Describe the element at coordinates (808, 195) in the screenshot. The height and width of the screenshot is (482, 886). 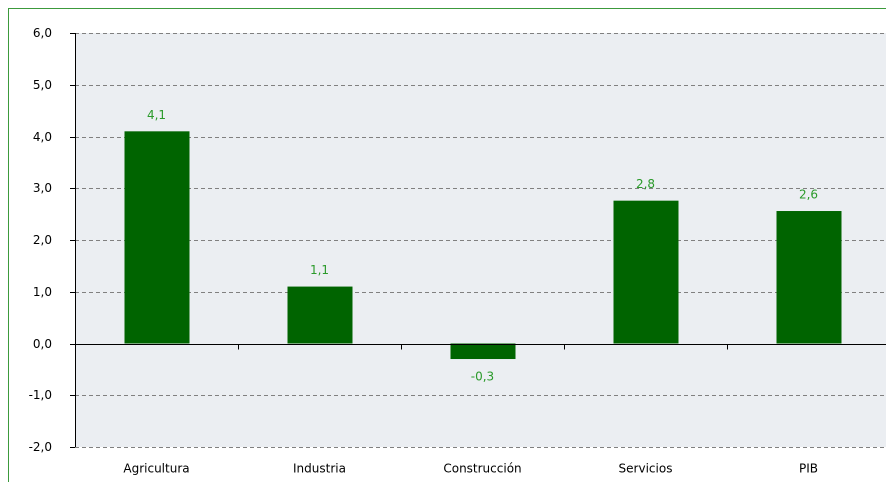
I see `value-label: 2,6` at that location.